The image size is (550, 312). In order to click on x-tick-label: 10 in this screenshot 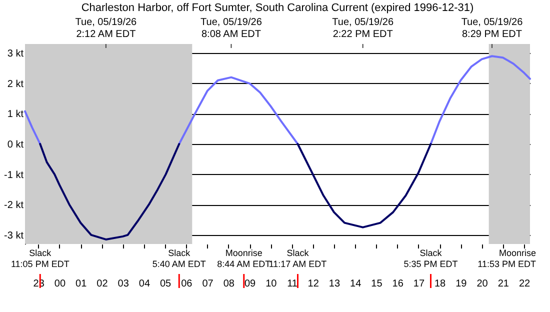, I will do `click(272, 284)`.